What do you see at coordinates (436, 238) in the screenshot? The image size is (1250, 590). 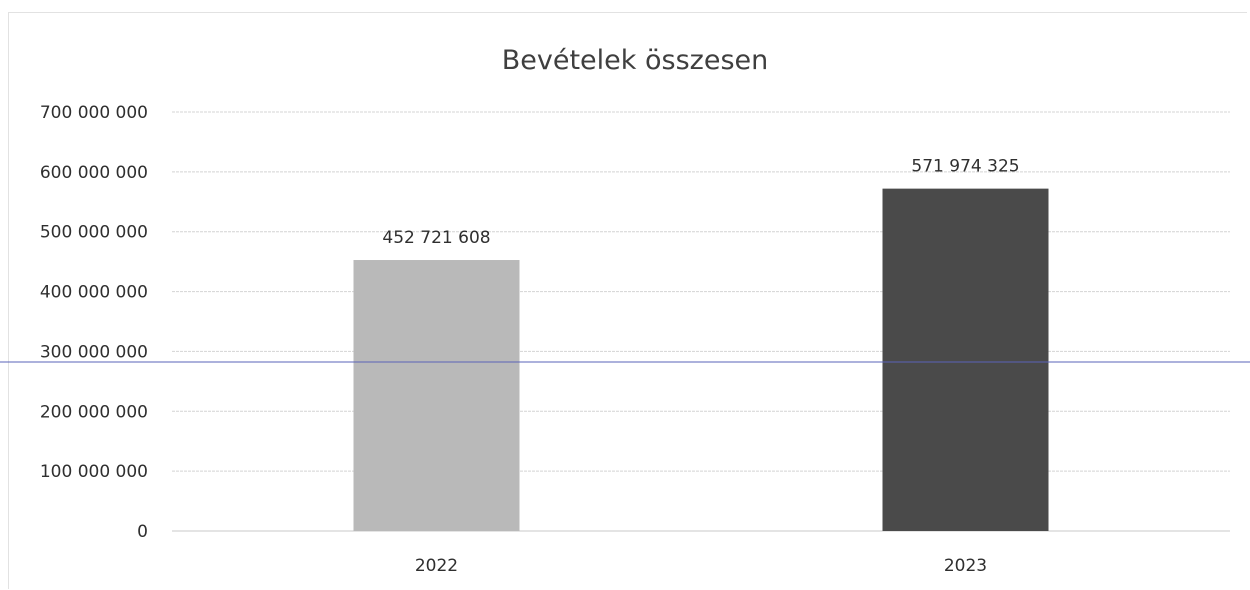 I see `data-label-2022: 452 721 608` at bounding box center [436, 238].